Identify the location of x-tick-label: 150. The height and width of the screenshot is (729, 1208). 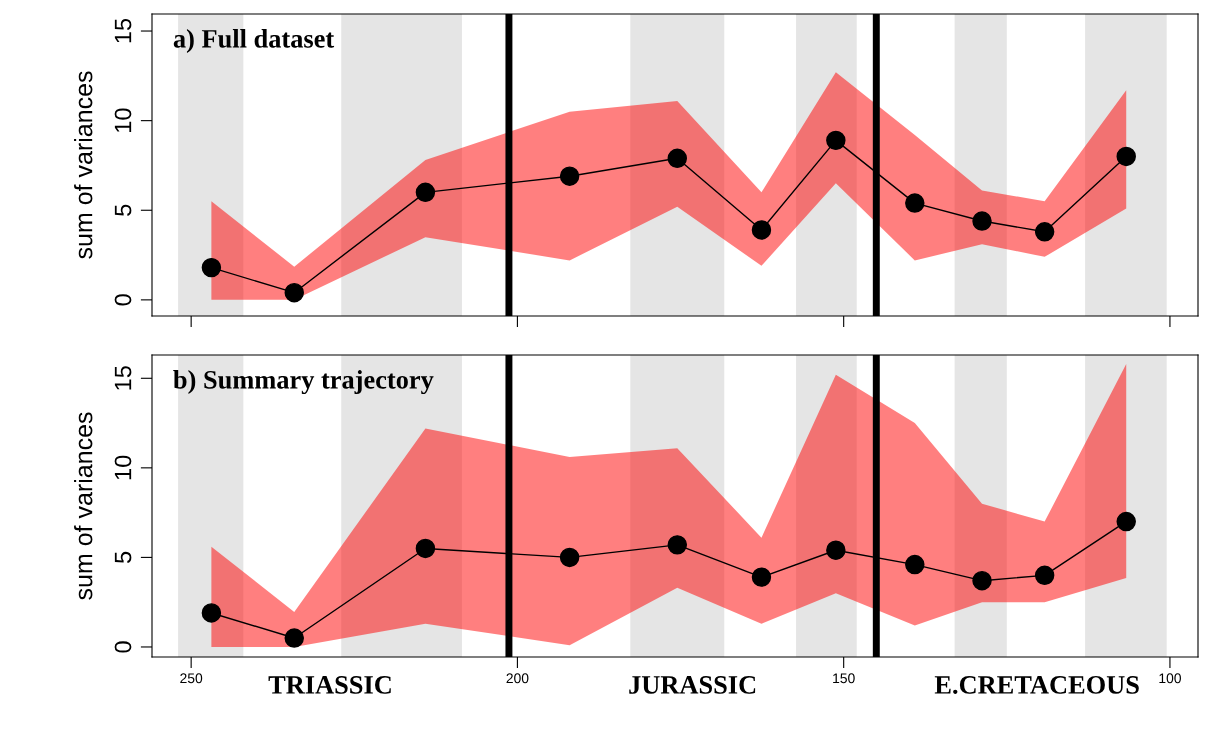
(844, 678).